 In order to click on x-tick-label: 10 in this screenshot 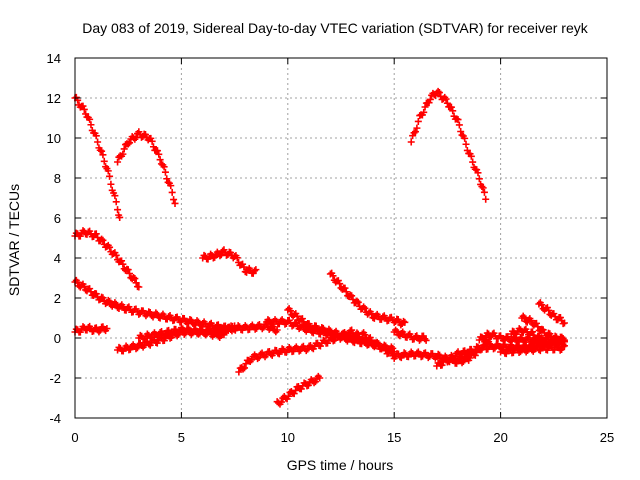, I will do `click(288, 437)`.